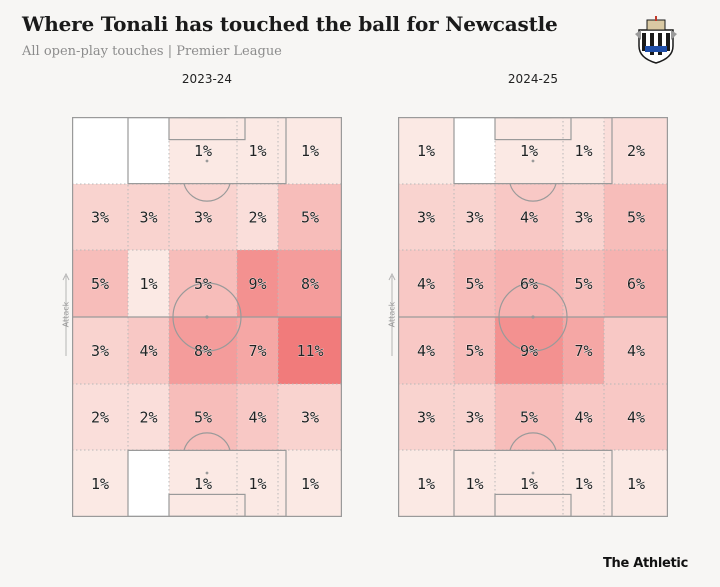  Describe the element at coordinates (207, 505) in the screenshot. I see `six-yard-box-bottom` at that location.